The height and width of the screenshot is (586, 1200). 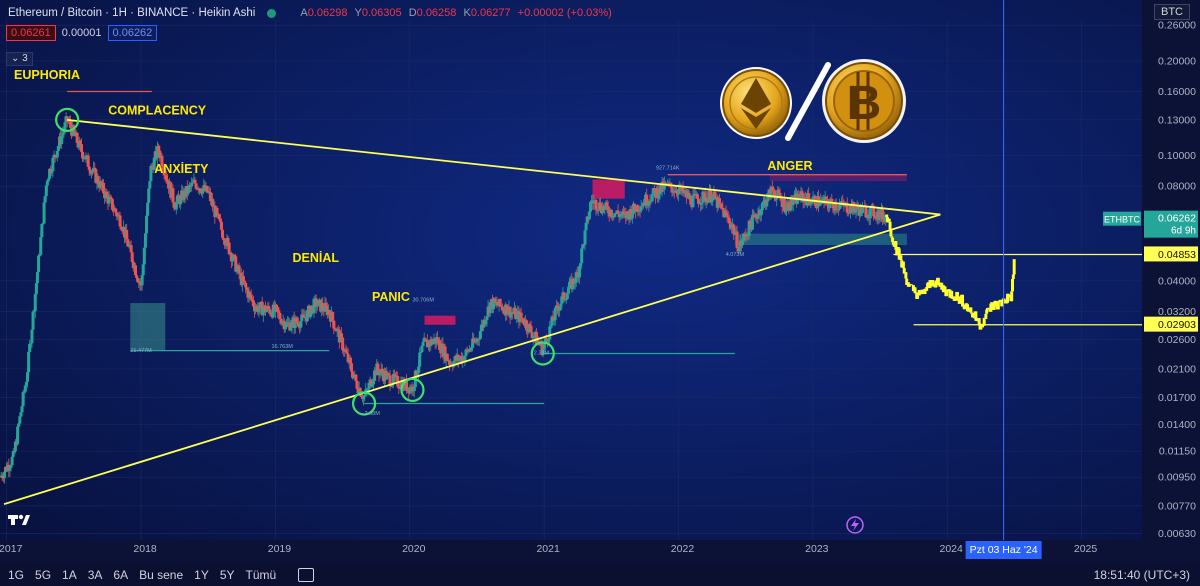 I want to click on calendar-icon, so click(x=306, y=575).